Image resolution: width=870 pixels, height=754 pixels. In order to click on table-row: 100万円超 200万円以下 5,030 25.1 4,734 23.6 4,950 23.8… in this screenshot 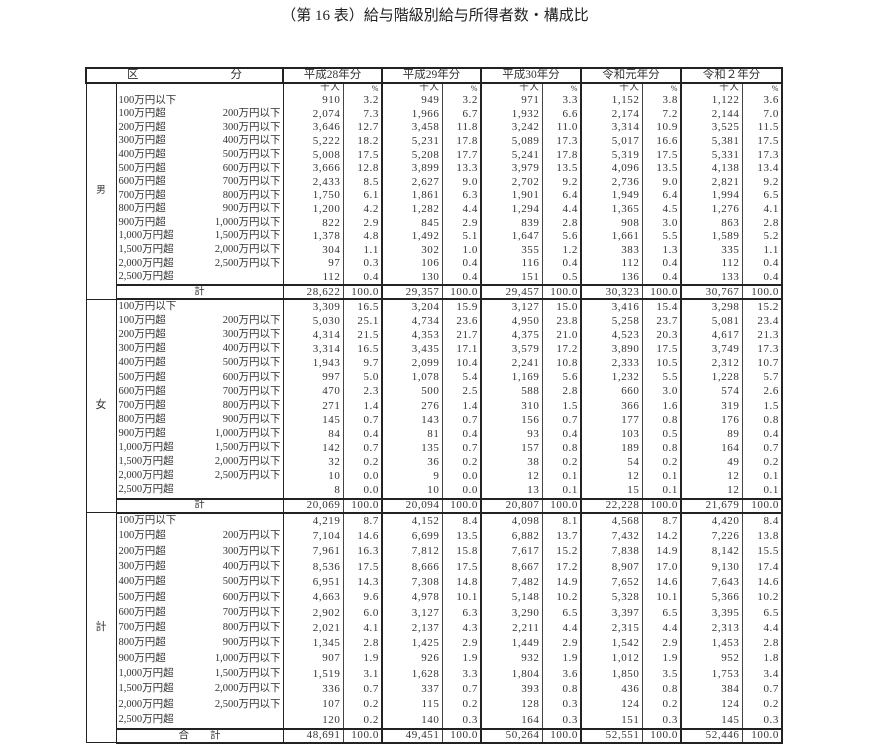, I will do `click(434, 321)`.